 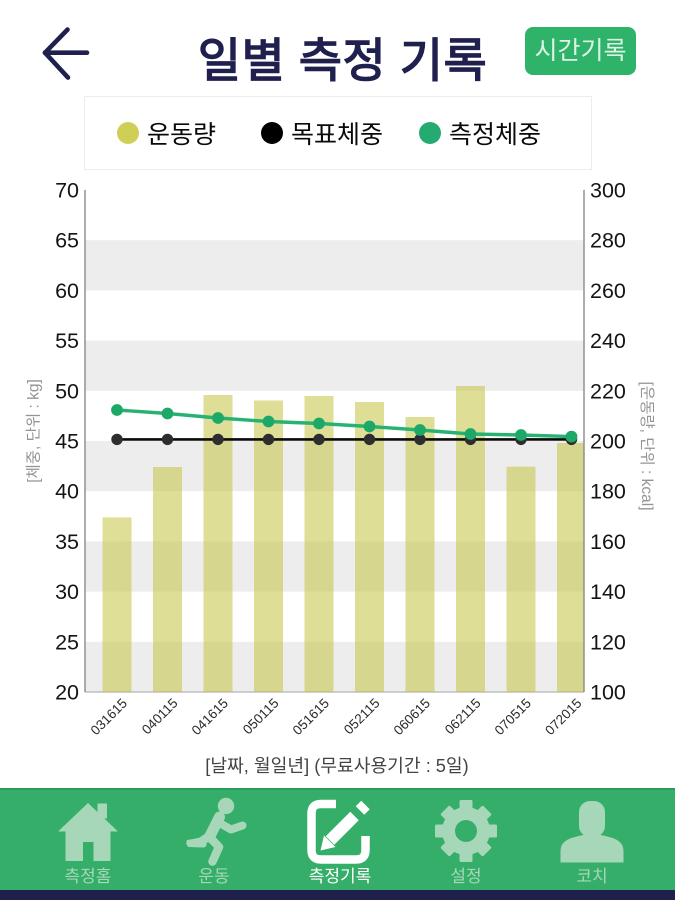 What do you see at coordinates (608, 492) in the screenshot?
I see `svg-text: 180` at bounding box center [608, 492].